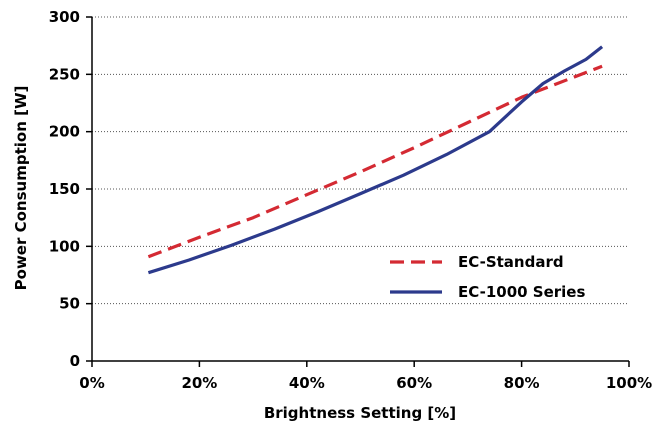 This screenshot has height=426, width=670. I want to click on x-tick-label-0: 0%, so click(91, 383).